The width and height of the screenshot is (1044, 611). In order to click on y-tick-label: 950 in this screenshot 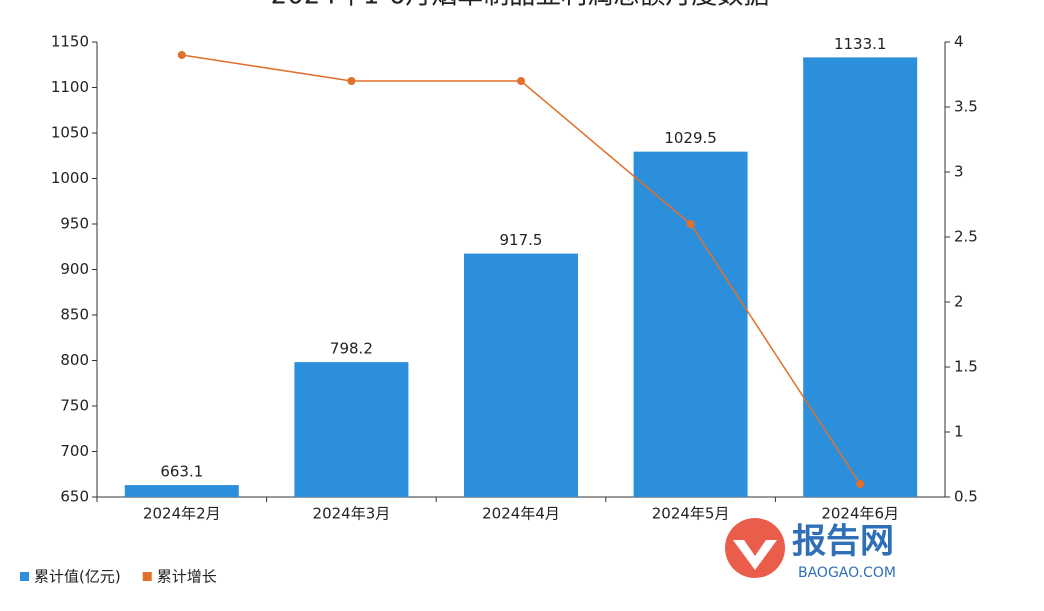, I will do `click(74, 224)`.